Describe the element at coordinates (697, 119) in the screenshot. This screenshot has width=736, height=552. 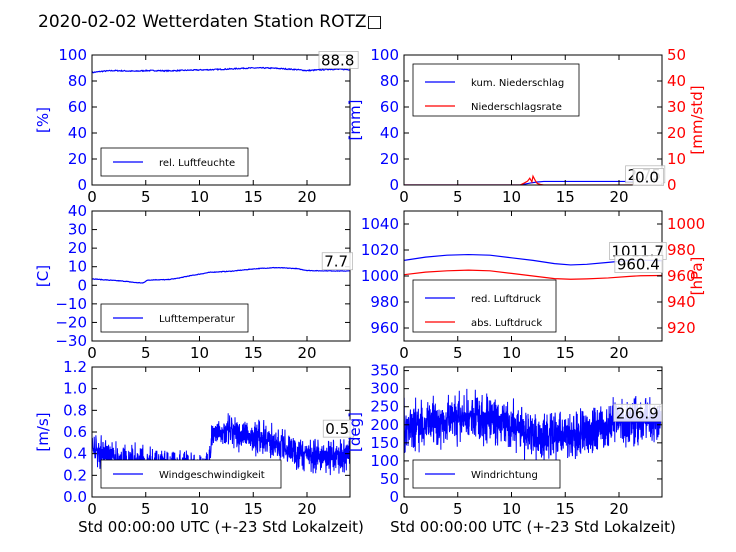
I see `y2-axis-label-precip: [mm/std]` at that location.